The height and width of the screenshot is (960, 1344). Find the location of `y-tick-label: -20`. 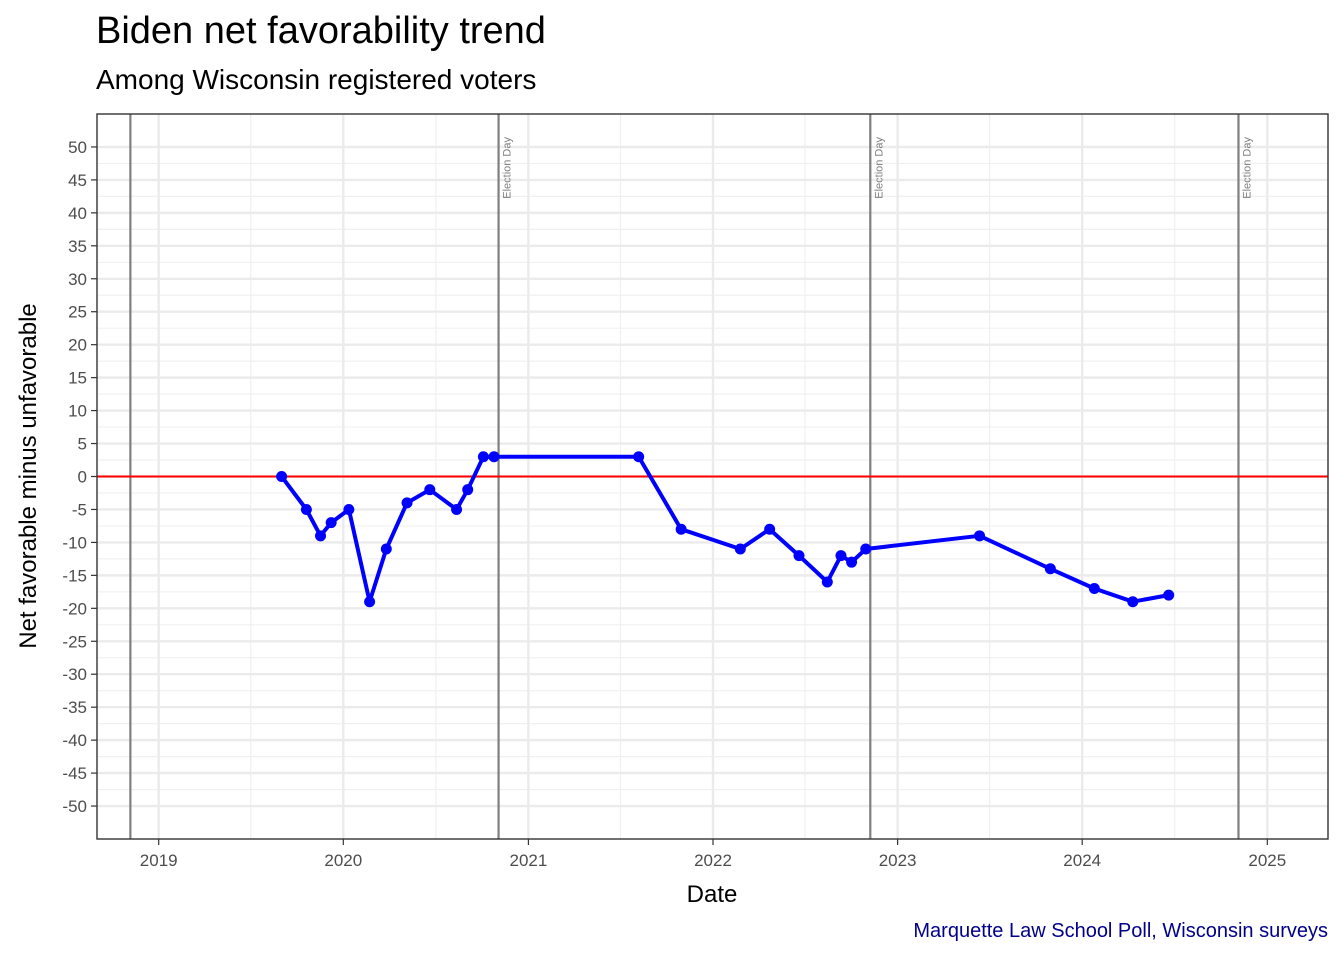

y-tick-label: -20 is located at coordinates (74, 608).